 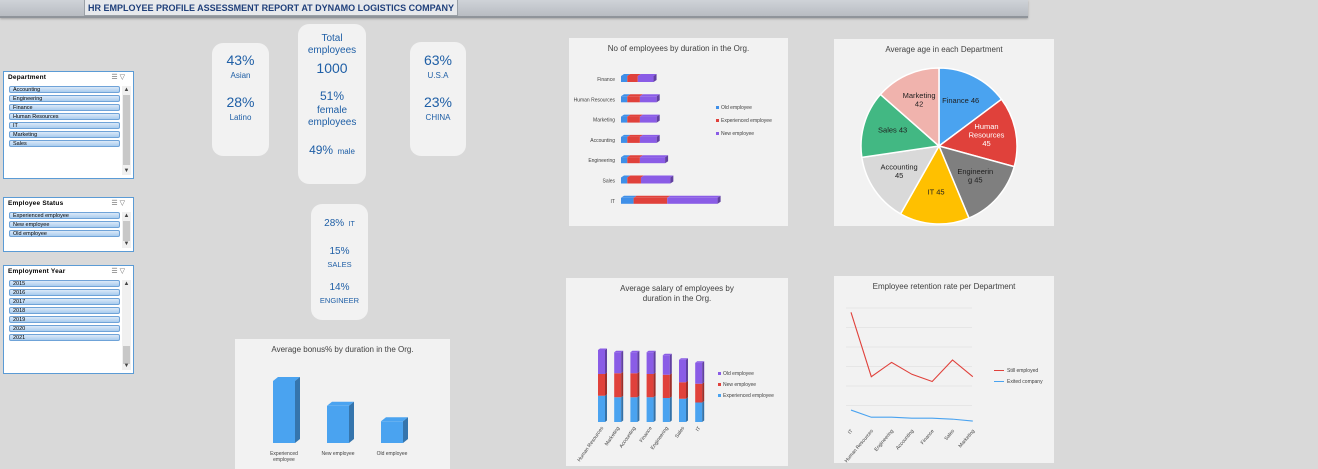 What do you see at coordinates (332, 44) in the screenshot?
I see `total-label: Total employees` at bounding box center [332, 44].